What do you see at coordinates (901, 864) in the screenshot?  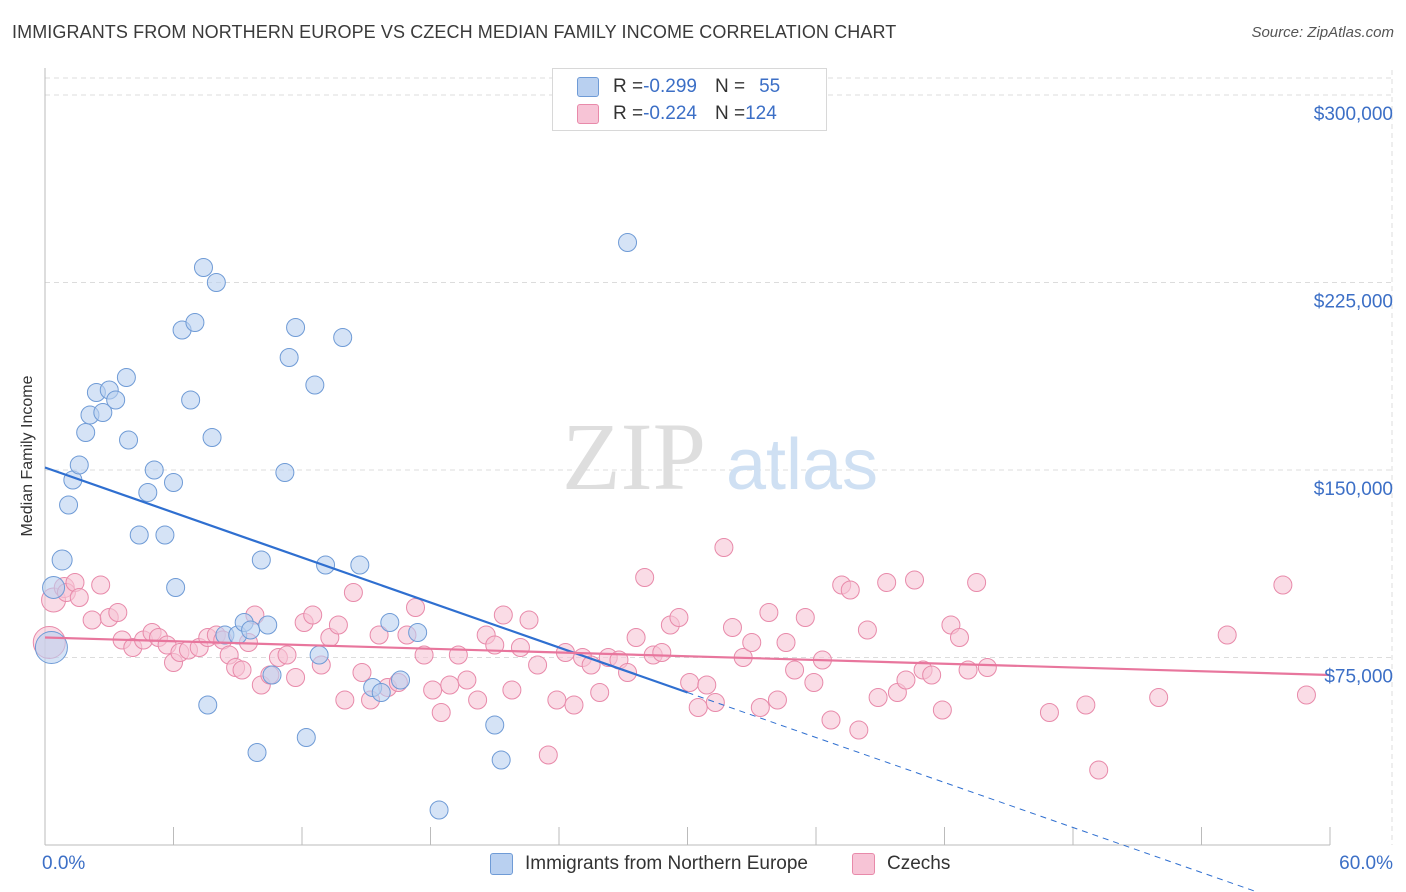 I see `legend-item-czechs: Czechs` at bounding box center [901, 864].